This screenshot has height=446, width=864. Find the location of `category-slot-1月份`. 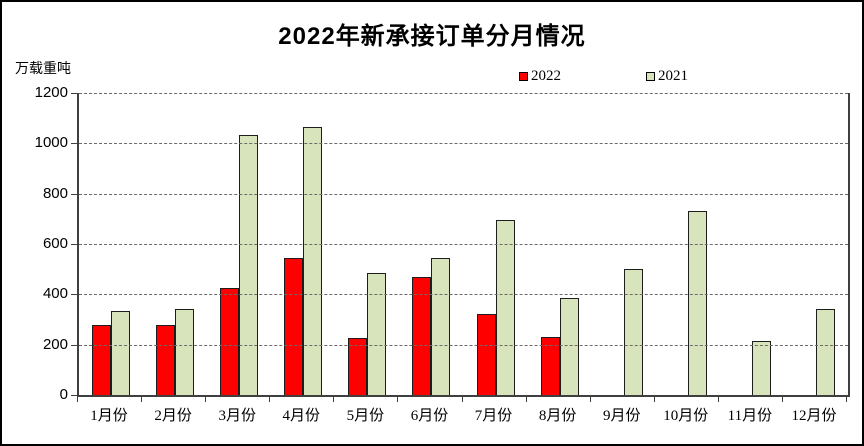

category-slot-1月份 is located at coordinates (111, 244).